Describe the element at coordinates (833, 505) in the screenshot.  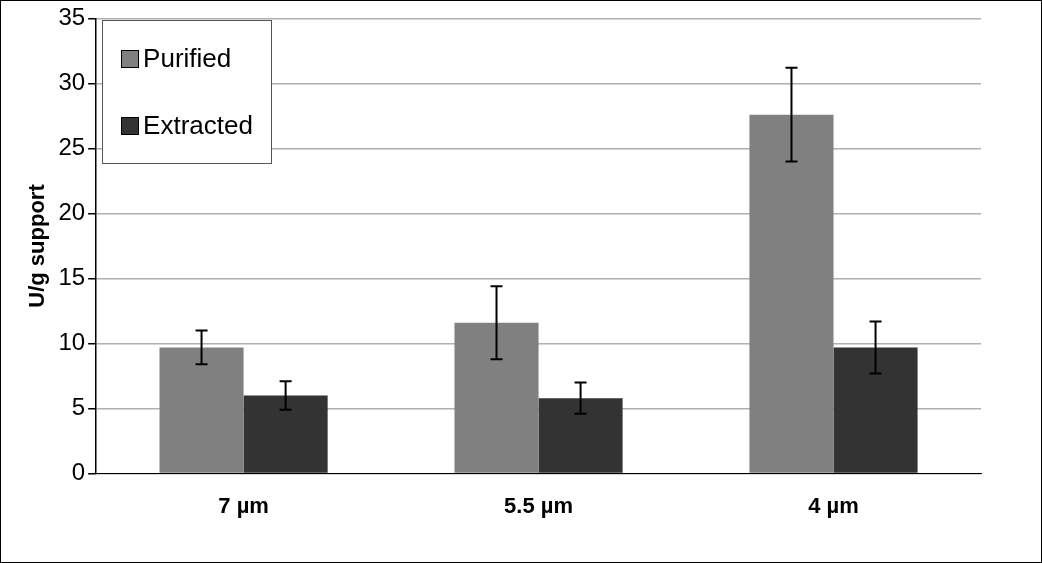
I see `x-tick-label: 4 µm` at that location.